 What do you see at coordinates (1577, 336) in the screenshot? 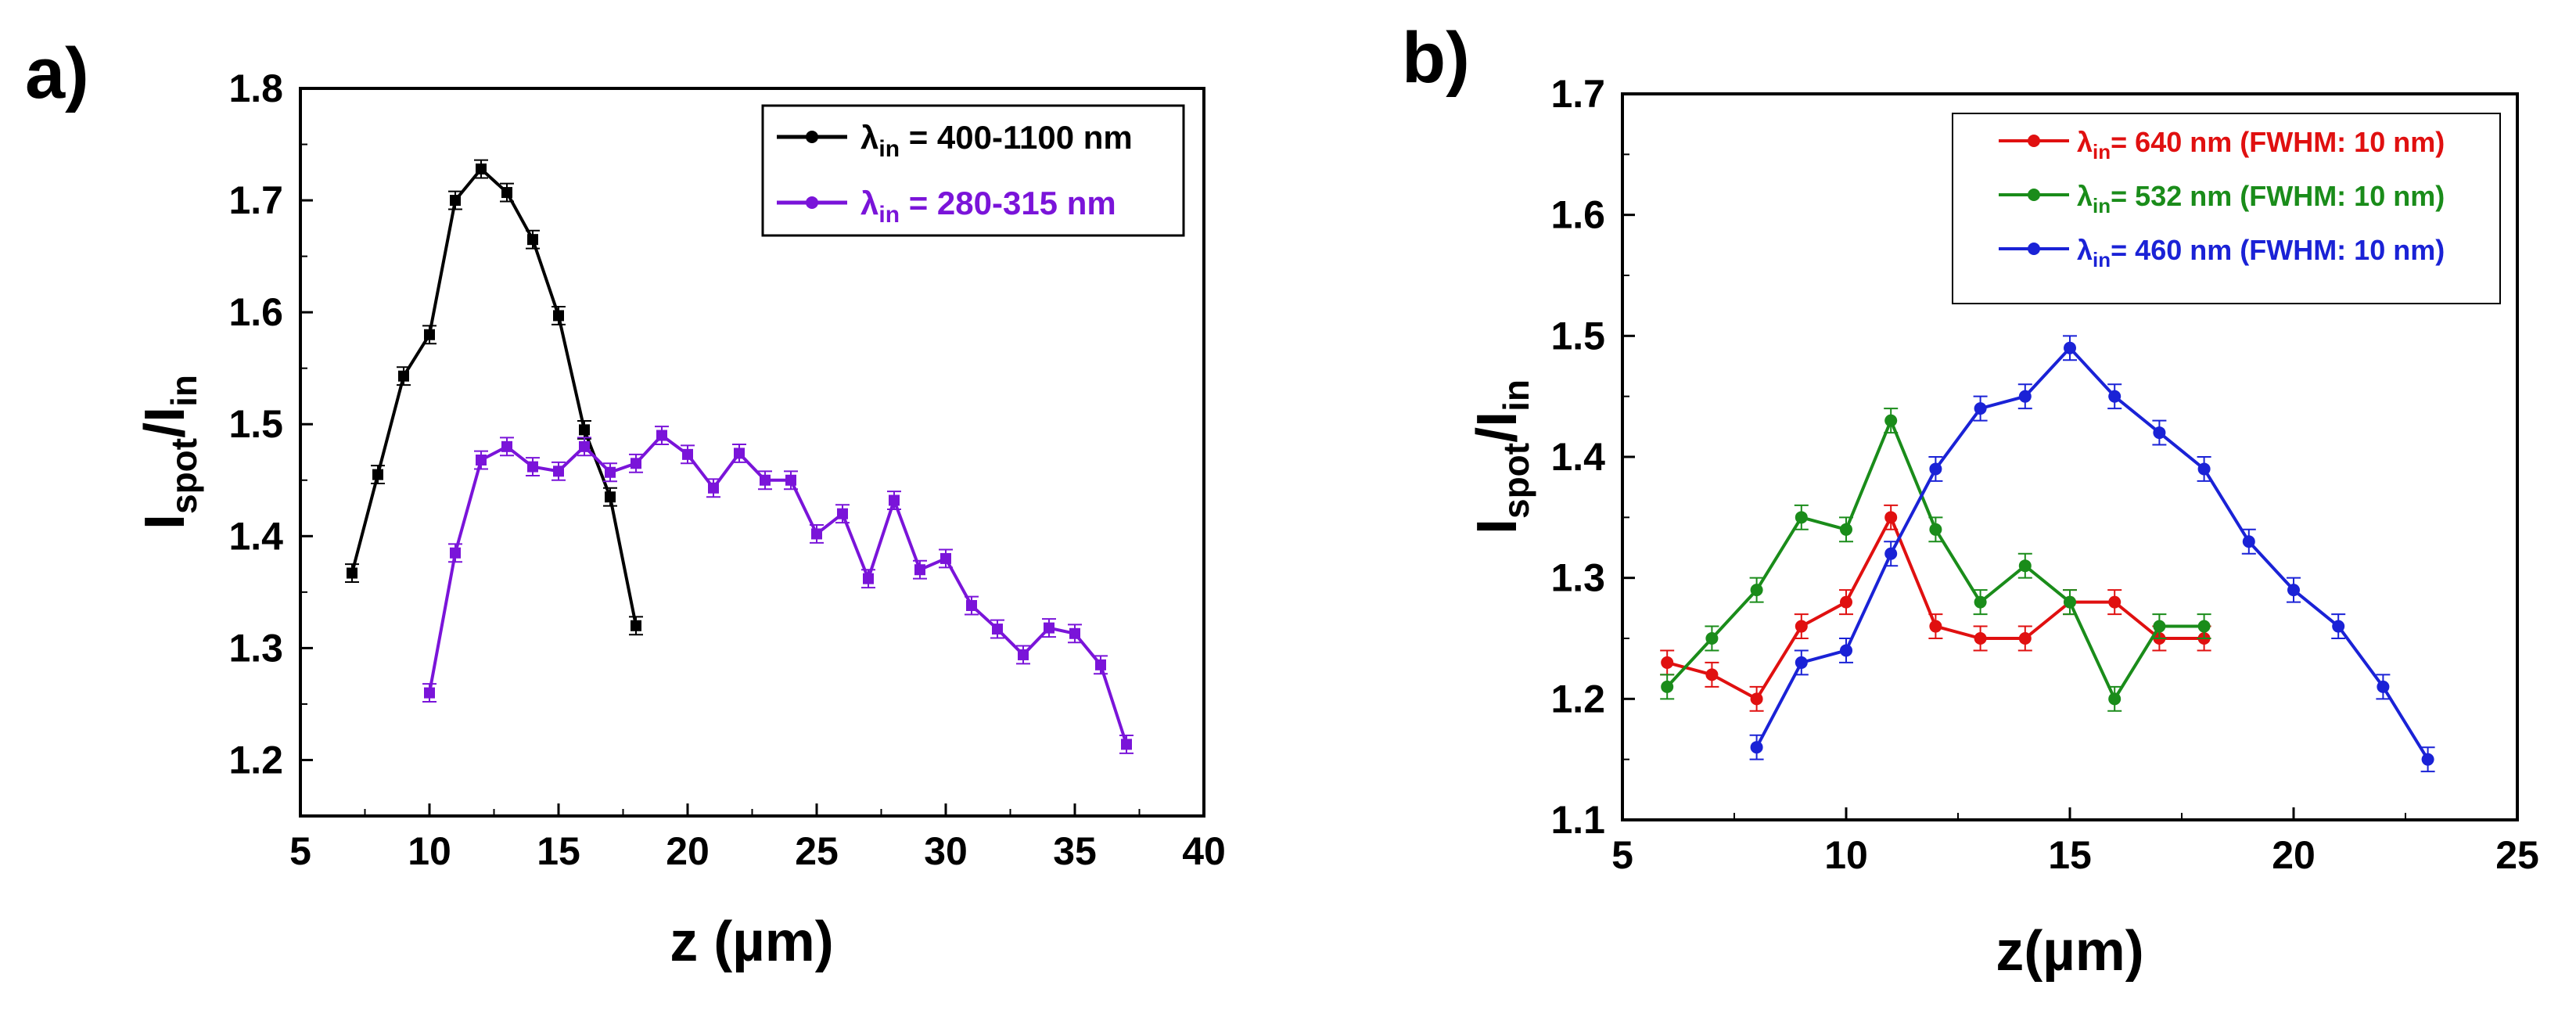
I see `y-tick-label: 1.5` at bounding box center [1577, 336].